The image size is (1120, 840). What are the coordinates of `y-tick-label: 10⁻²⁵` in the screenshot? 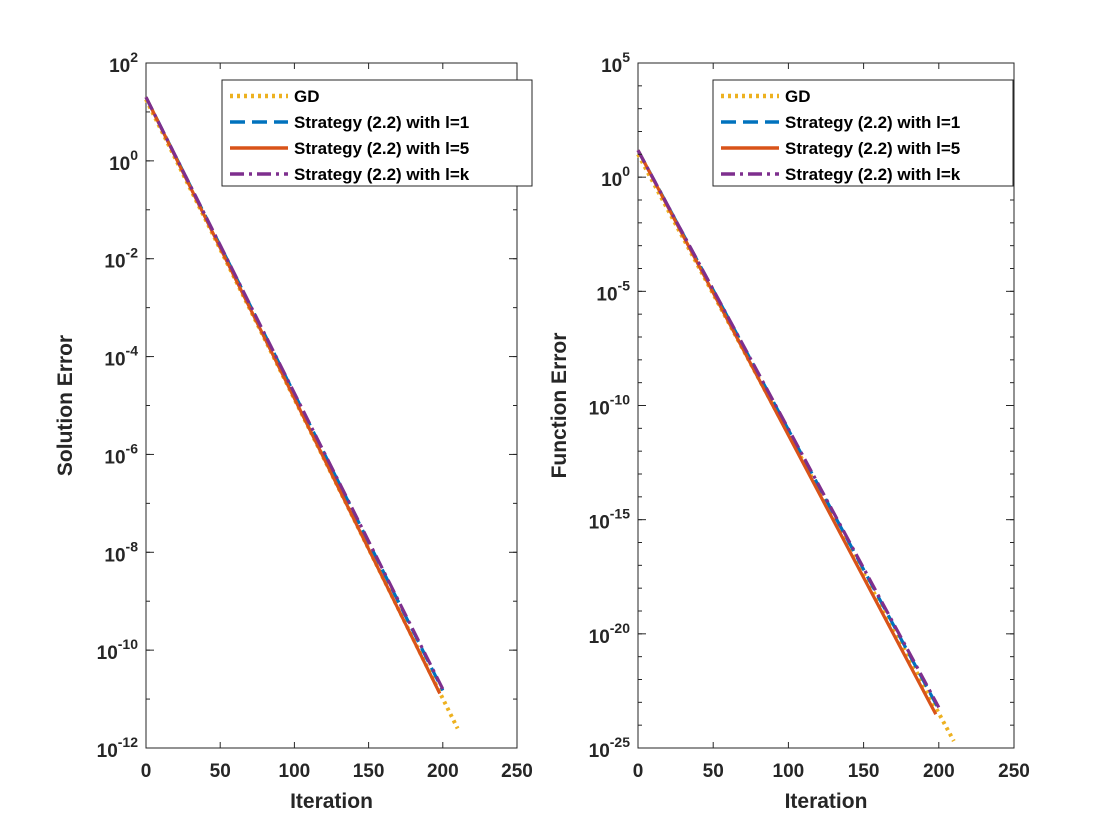 It's located at (610, 748).